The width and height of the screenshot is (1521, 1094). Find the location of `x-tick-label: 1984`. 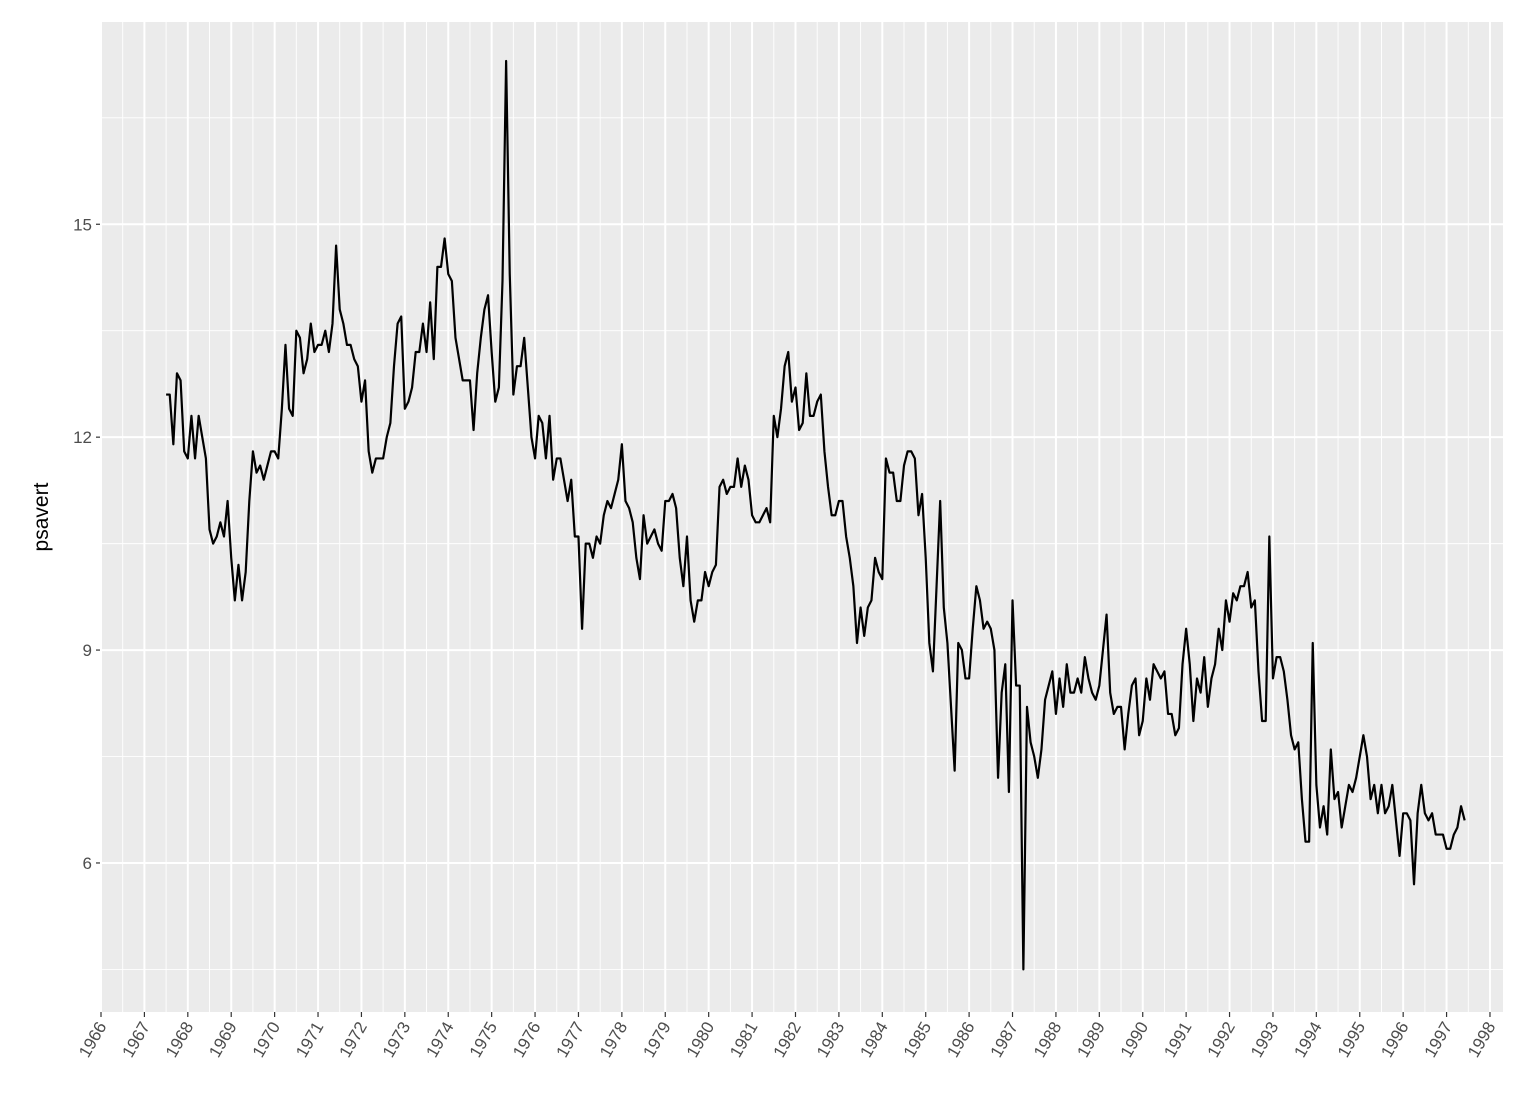

x-tick-label: 1984 is located at coordinates (873, 1040).